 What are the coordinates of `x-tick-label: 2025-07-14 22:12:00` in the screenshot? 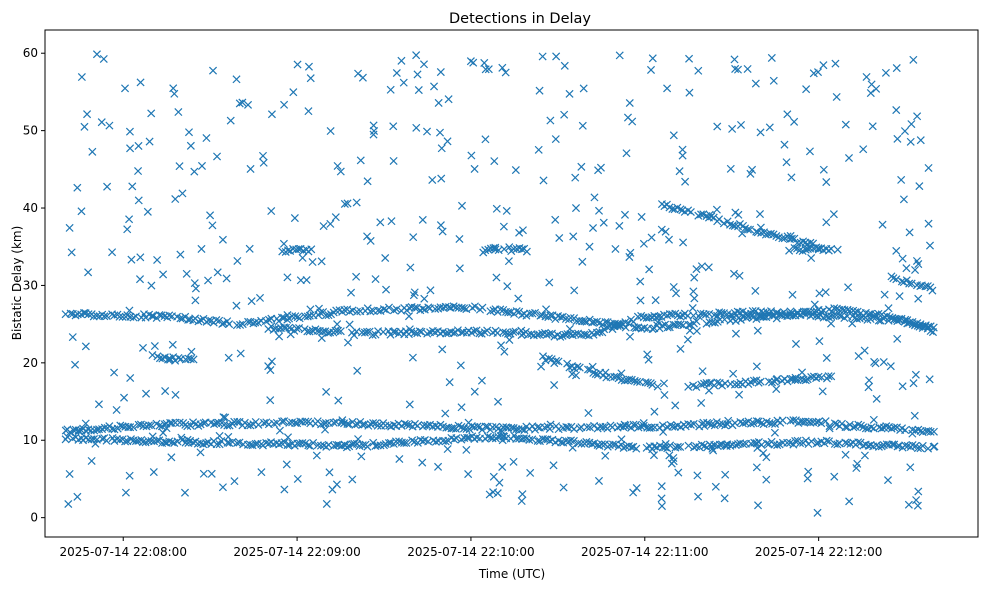 It's located at (818, 552).